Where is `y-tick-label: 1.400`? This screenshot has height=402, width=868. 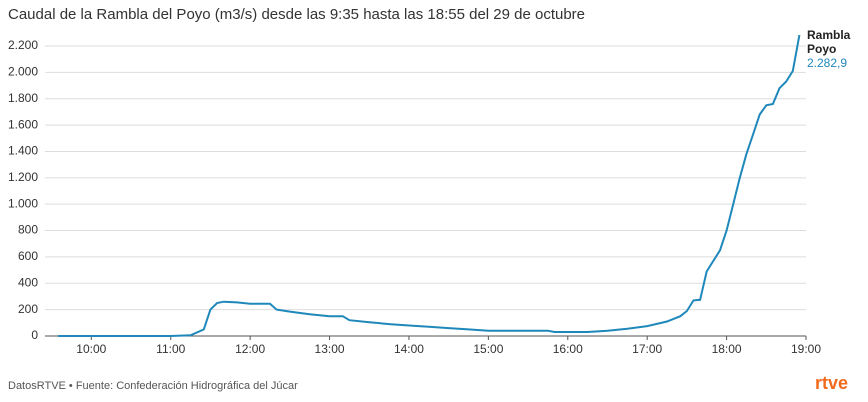
y-tick-label: 1.400 is located at coordinates (23, 151).